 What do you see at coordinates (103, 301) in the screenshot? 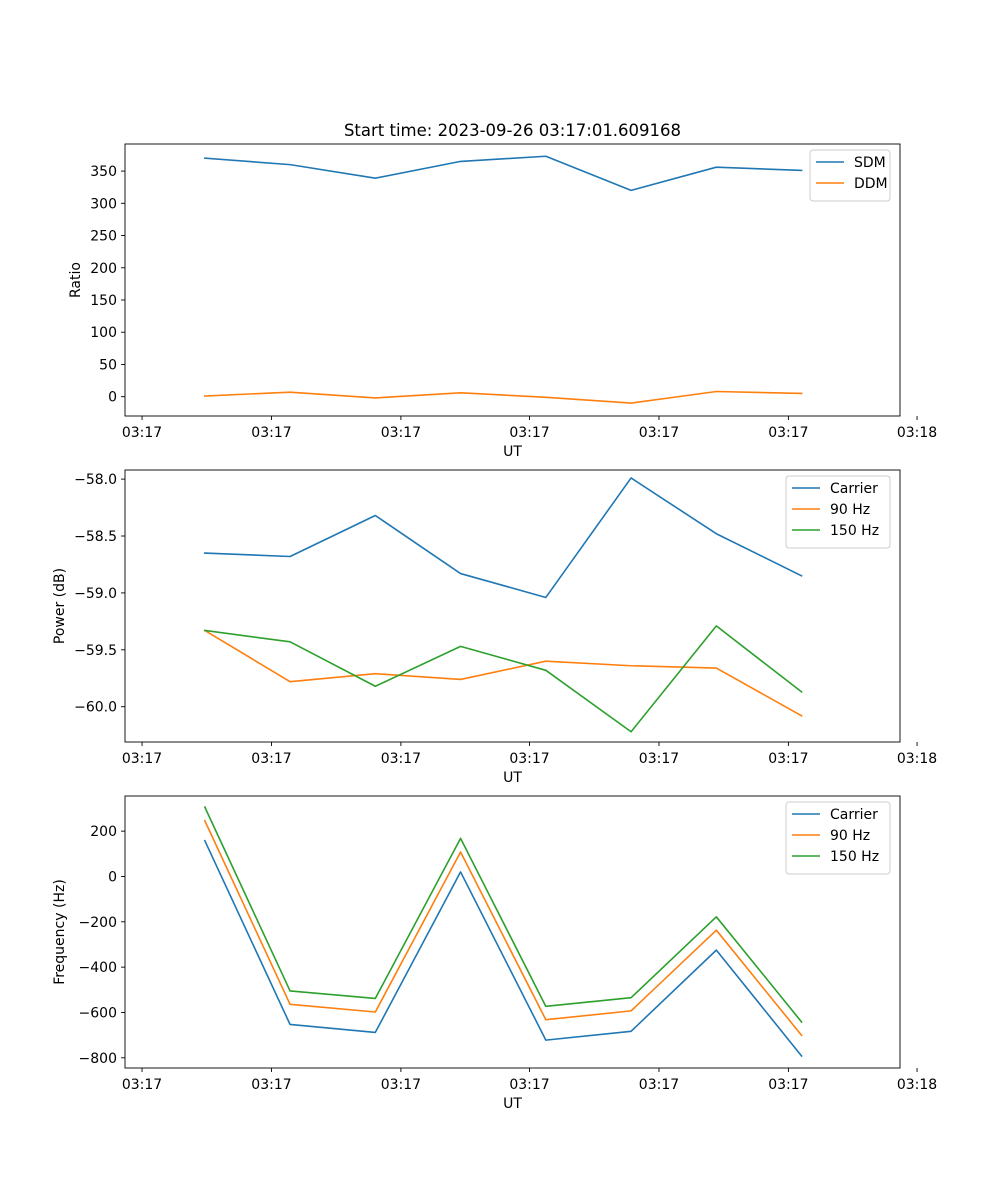
I see `y-tick-label: 150` at bounding box center [103, 301].